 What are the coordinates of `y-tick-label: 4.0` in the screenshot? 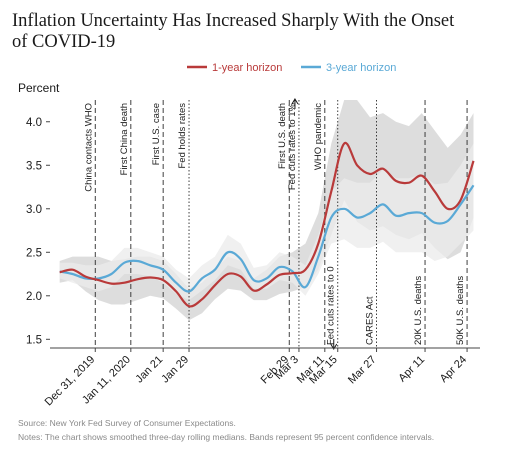 It's located at (34, 123).